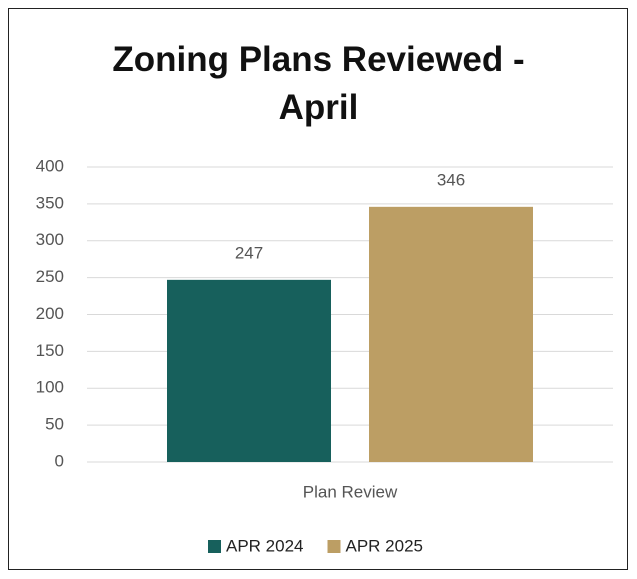 The image size is (637, 579). What do you see at coordinates (318, 83) in the screenshot?
I see `chart-title: Zoning Plans Reviewed - April` at bounding box center [318, 83].